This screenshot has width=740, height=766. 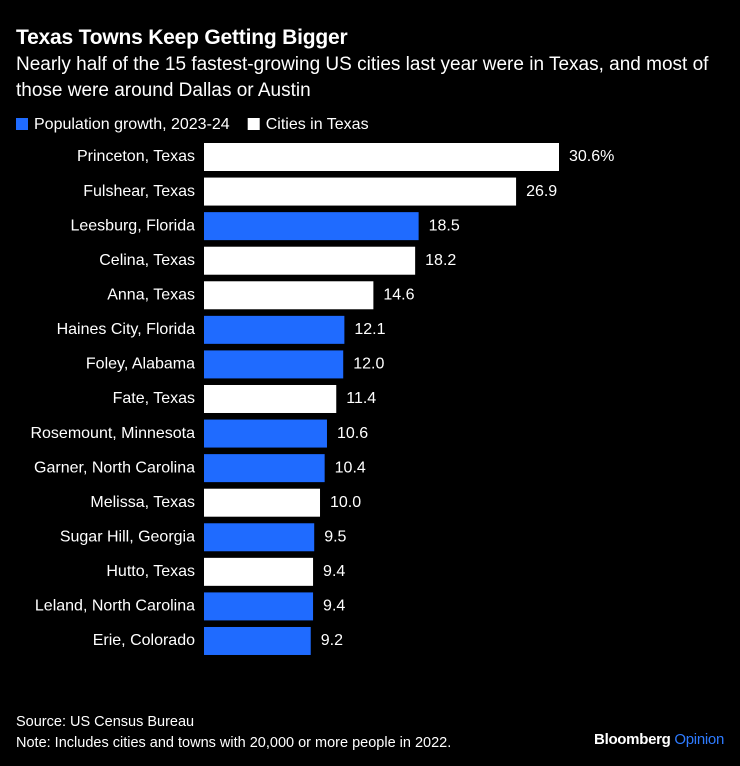 What do you see at coordinates (541, 191) in the screenshot?
I see `value-label: 26.9` at bounding box center [541, 191].